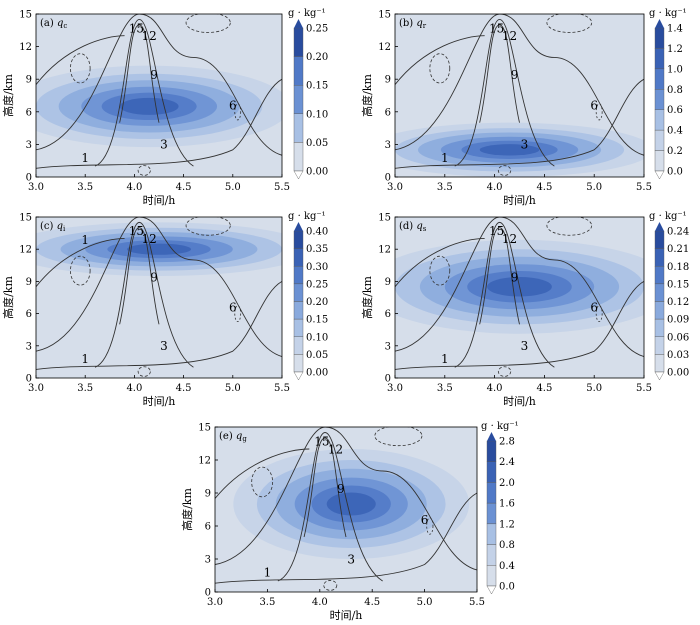 This screenshot has width=700, height=625. I want to click on colorbar-tick-label: 0.03, so click(678, 355).